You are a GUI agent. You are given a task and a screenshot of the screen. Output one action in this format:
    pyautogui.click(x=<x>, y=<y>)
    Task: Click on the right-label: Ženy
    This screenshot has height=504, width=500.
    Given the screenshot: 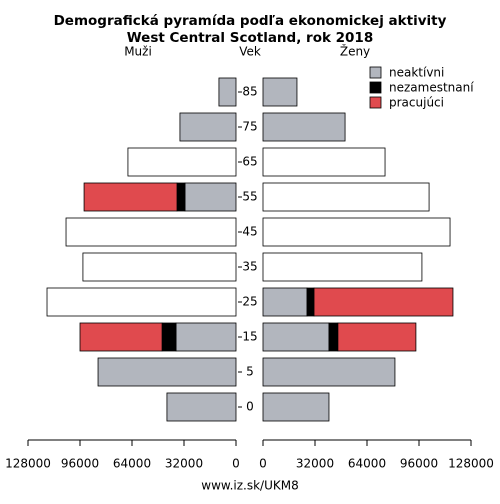 What is the action you would take?
    pyautogui.click(x=355, y=51)
    